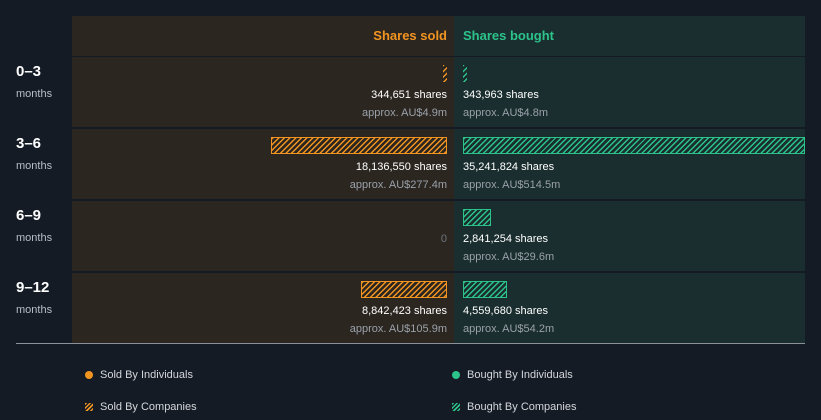 The height and width of the screenshot is (420, 821). Describe the element at coordinates (456, 407) in the screenshot. I see `green-hatch-icon` at that location.